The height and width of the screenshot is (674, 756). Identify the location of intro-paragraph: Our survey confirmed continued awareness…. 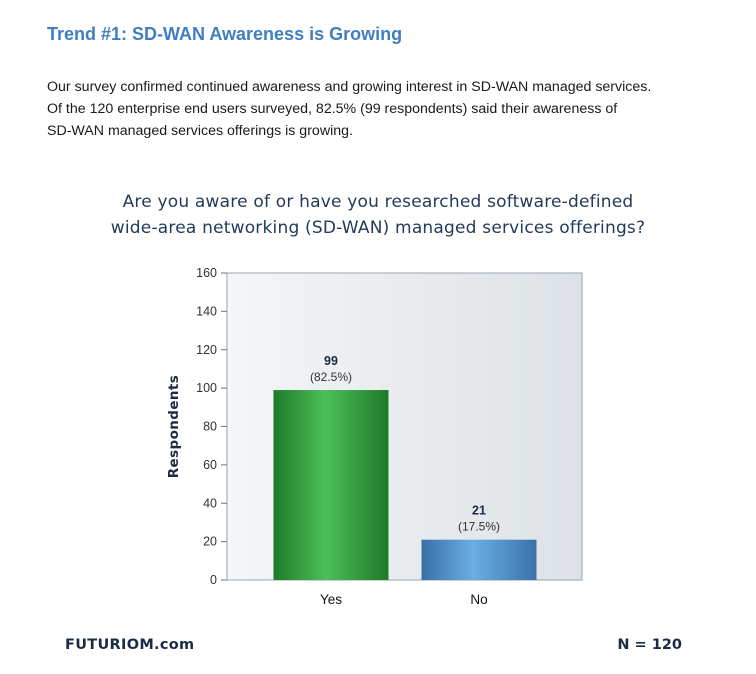
(387, 109).